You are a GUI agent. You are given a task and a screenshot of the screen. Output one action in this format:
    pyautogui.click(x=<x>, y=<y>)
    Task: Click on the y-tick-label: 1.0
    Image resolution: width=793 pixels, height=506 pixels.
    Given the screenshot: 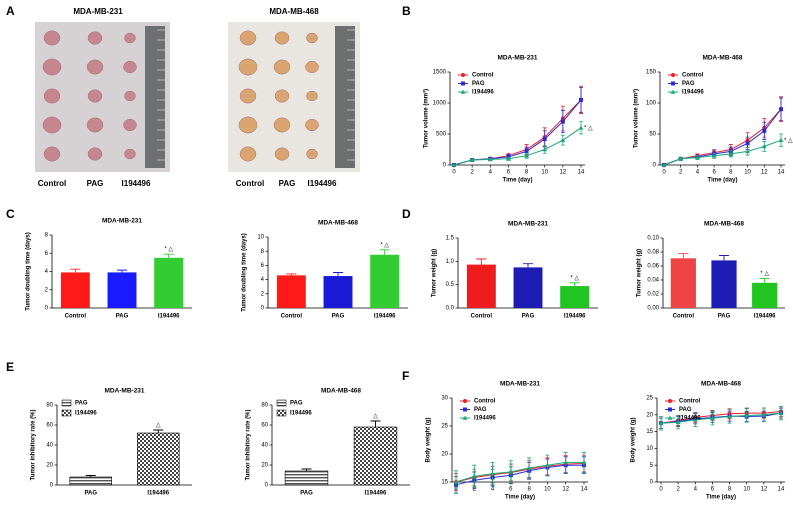 What is the action you would take?
    pyautogui.click(x=450, y=262)
    